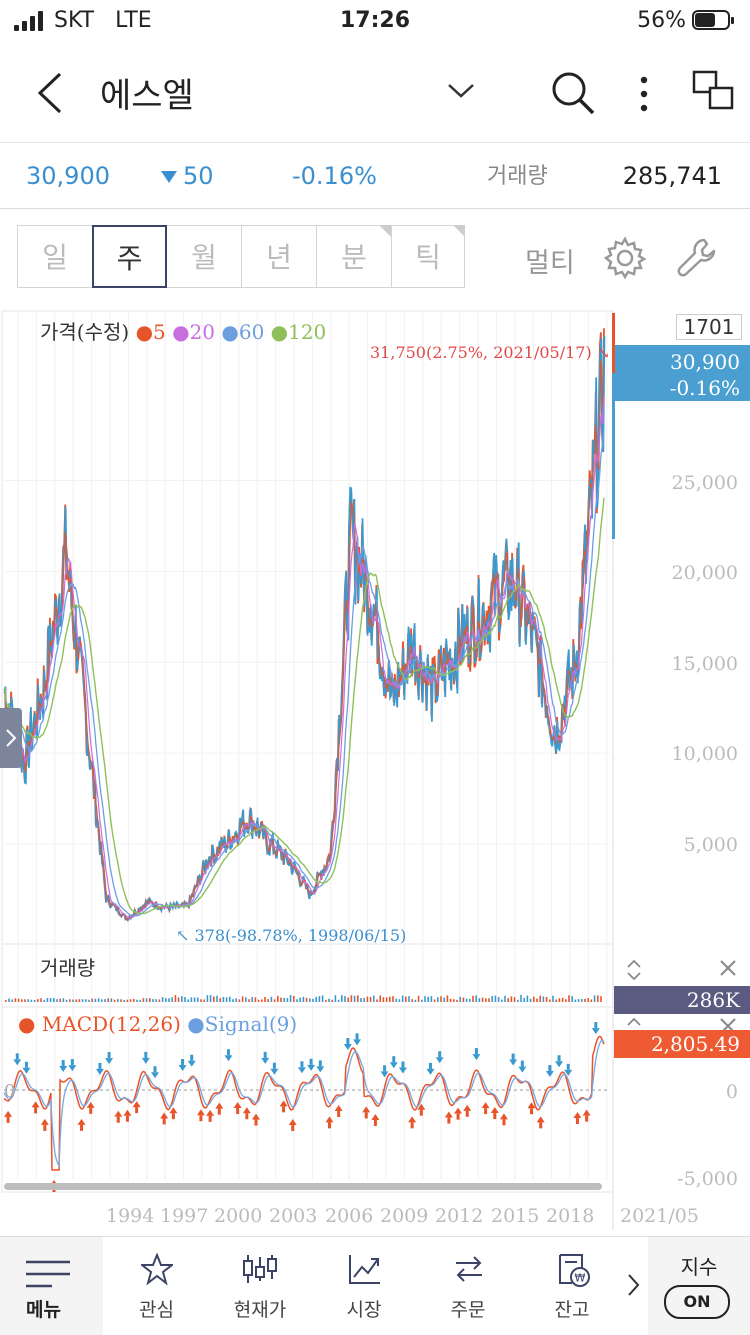  I want to click on nav-market-label: 시장, so click(364, 1310).